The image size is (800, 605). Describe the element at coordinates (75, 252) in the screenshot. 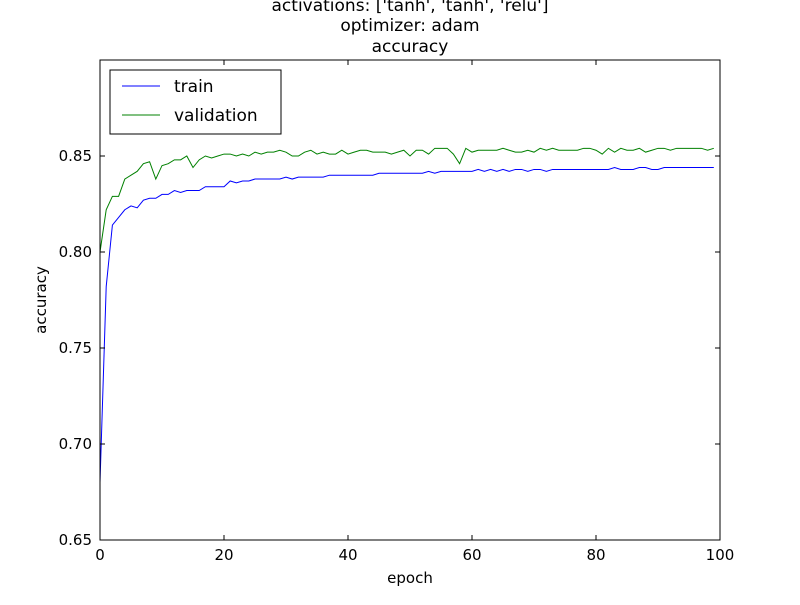

I see `y-tick-label: 0.80` at that location.